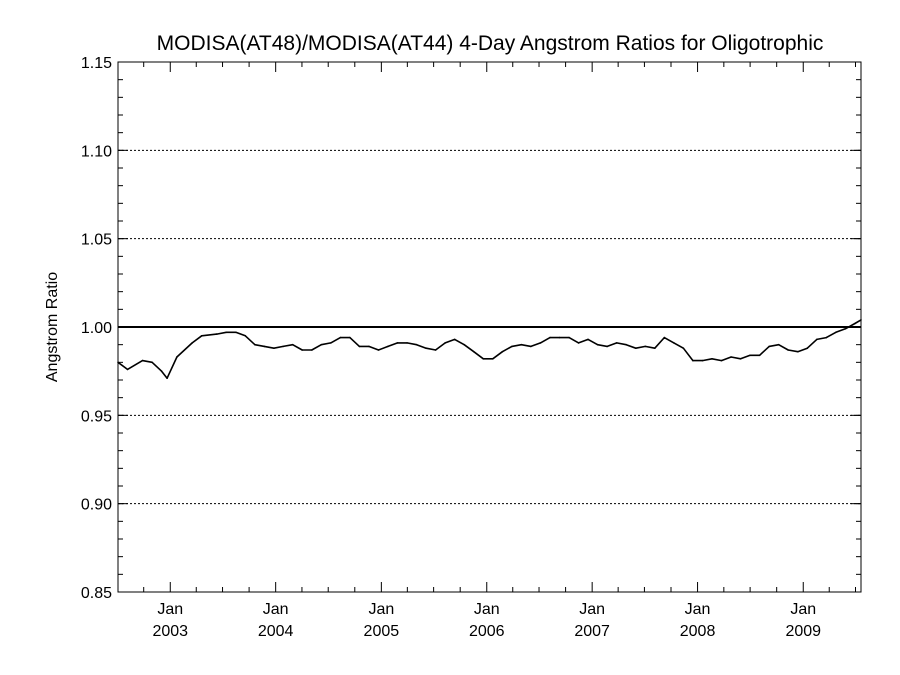  What do you see at coordinates (96, 505) in the screenshot?
I see `y-tick-label: 0.90` at bounding box center [96, 505].